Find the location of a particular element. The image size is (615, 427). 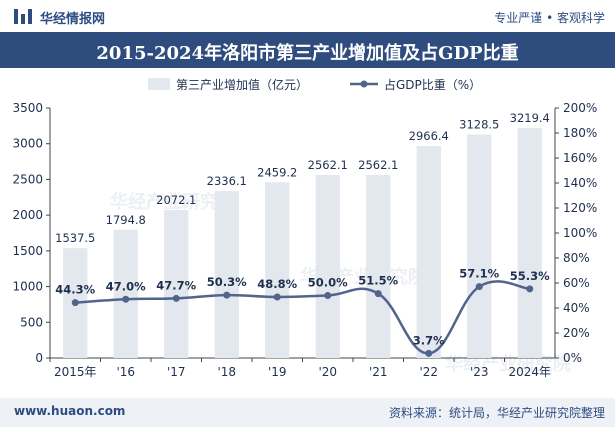

bar-label-2: 2072.1 is located at coordinates (176, 200).